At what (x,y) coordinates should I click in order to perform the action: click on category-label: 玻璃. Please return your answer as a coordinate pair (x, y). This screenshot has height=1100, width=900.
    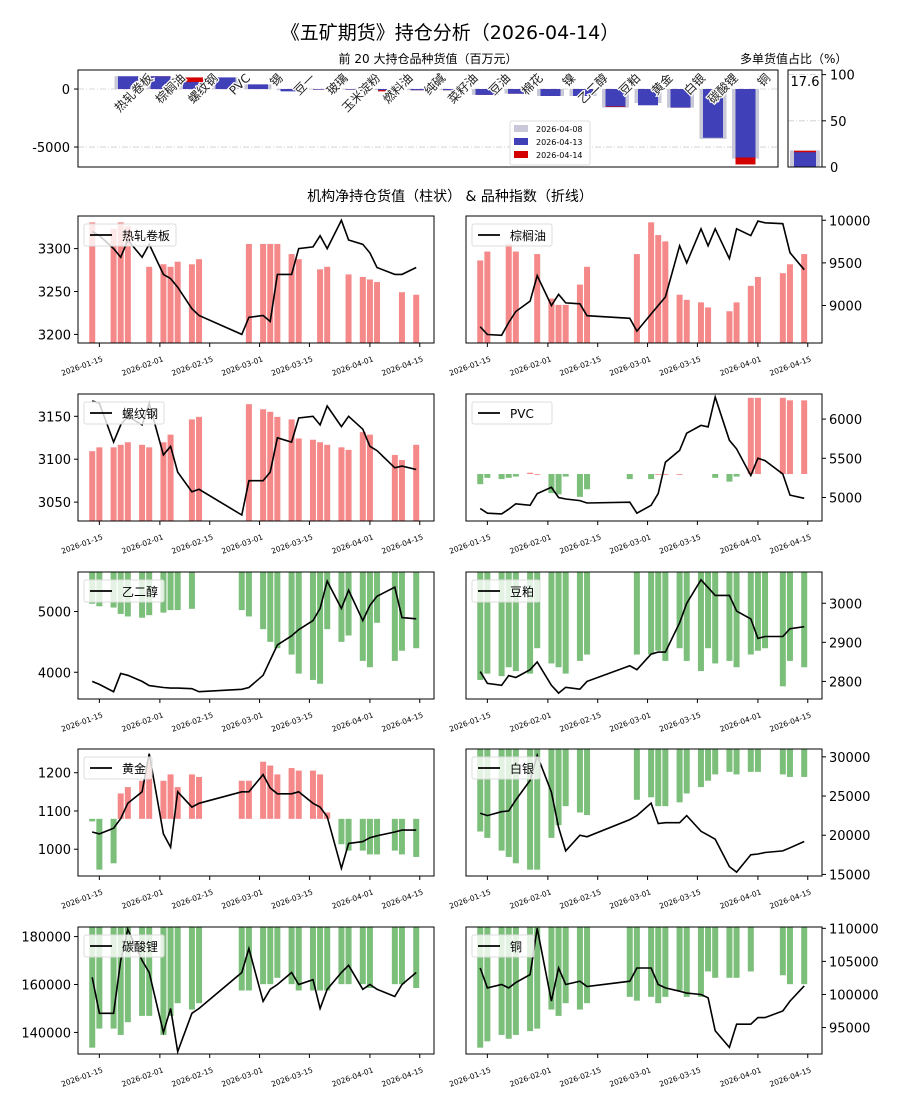
    Looking at the image, I should click on (337, 84).